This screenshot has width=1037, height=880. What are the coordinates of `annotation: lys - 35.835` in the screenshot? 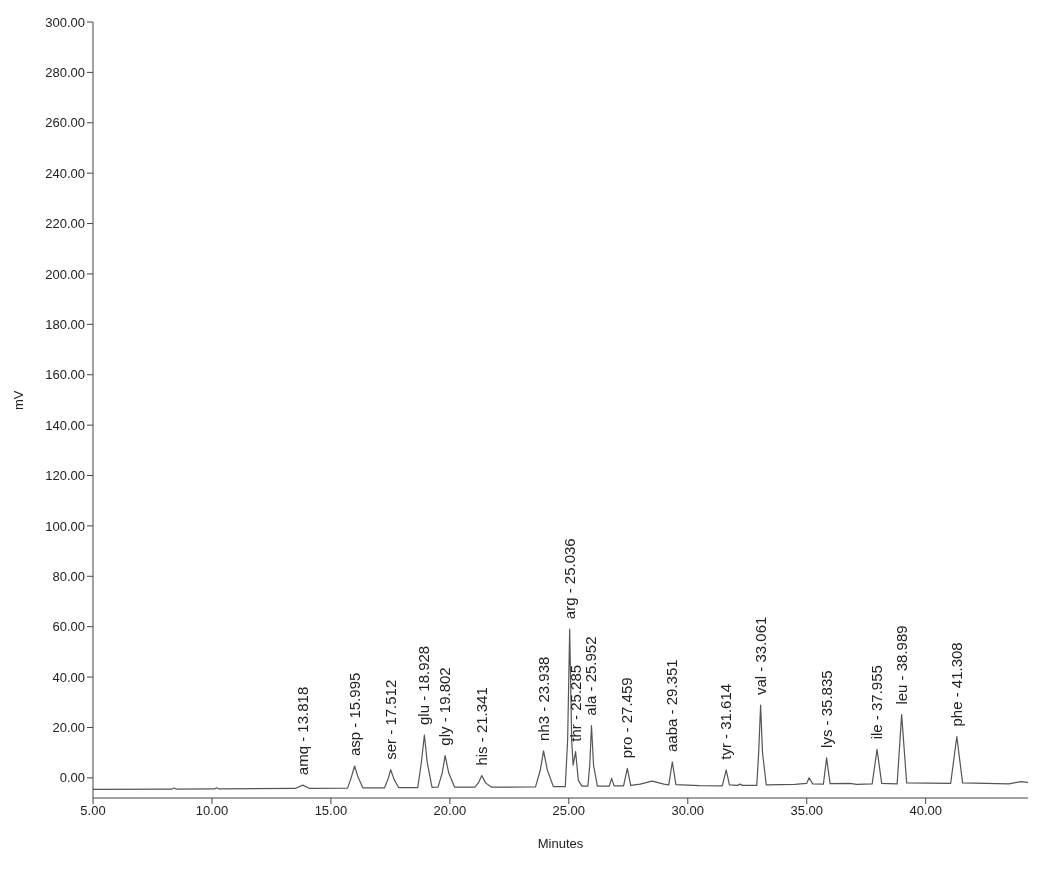 It's located at (826, 709).